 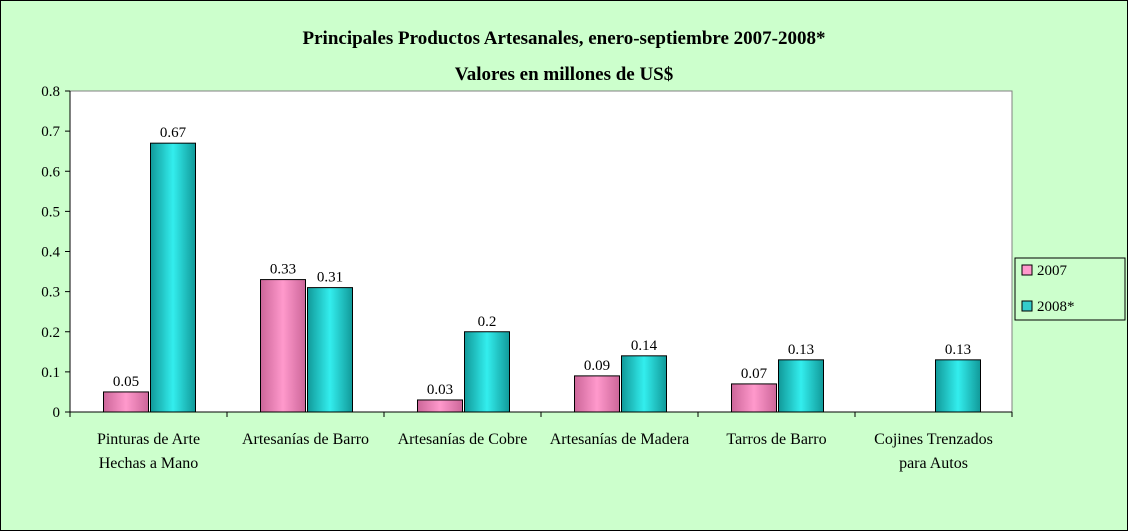 I want to click on legend-label: 2007, so click(x=1052, y=271).